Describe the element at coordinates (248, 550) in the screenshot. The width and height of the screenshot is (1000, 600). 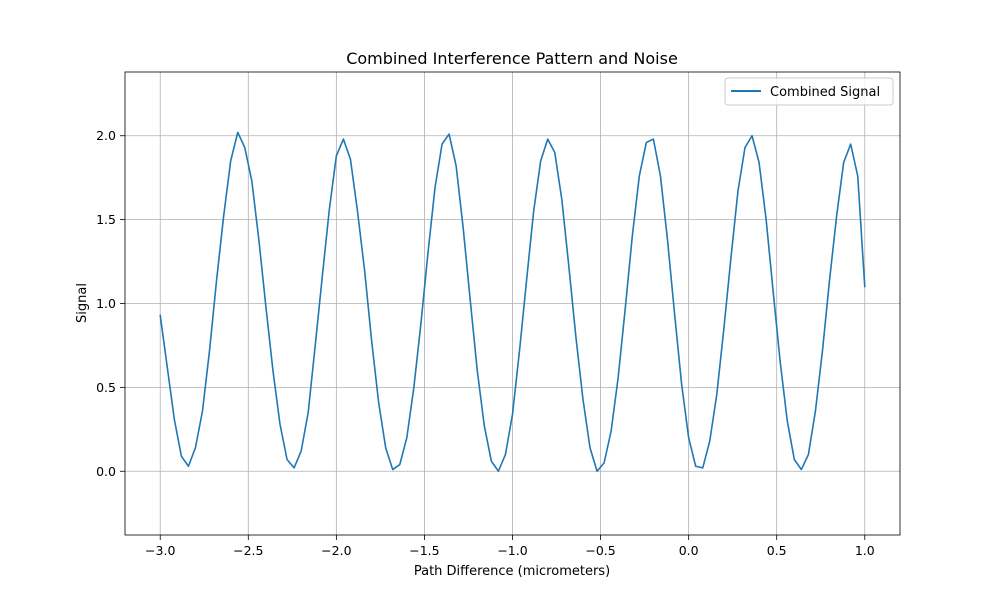
I see `x-tick-label: −2.5` at that location.